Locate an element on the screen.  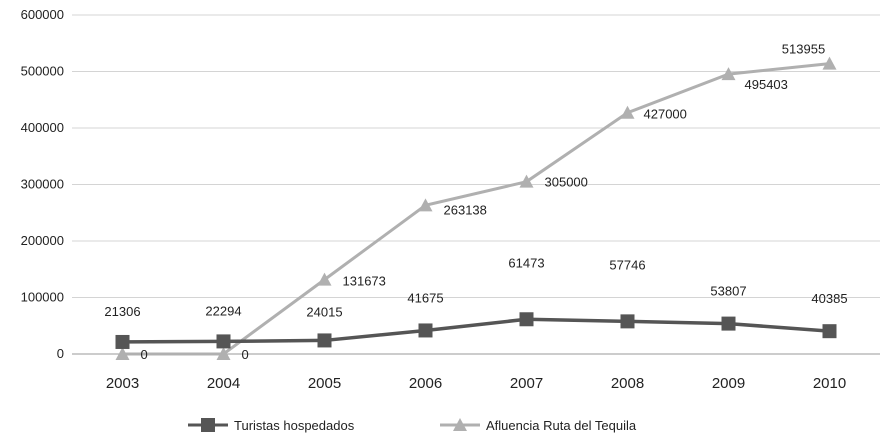
y-tick-label: 500000 is located at coordinates (42, 71).